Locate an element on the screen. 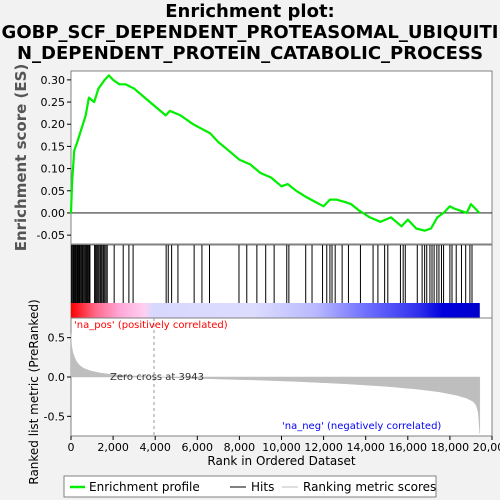  es-y-axis-label: Enrichment score (ES) is located at coordinates (21, 158).